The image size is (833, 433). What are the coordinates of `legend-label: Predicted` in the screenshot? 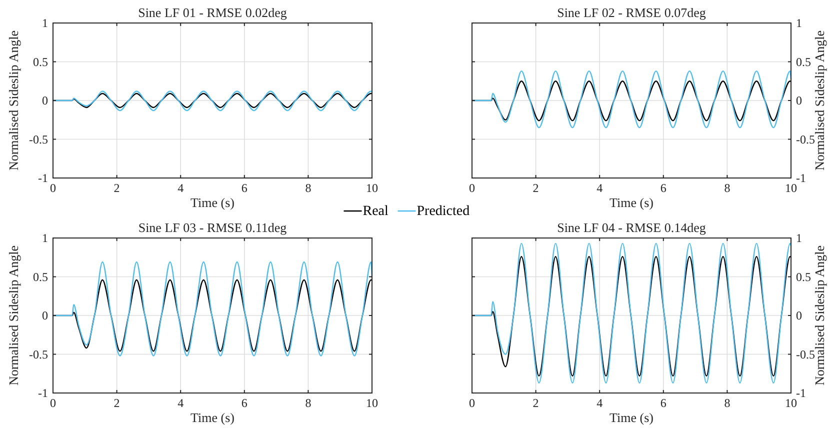 It's located at (443, 211).